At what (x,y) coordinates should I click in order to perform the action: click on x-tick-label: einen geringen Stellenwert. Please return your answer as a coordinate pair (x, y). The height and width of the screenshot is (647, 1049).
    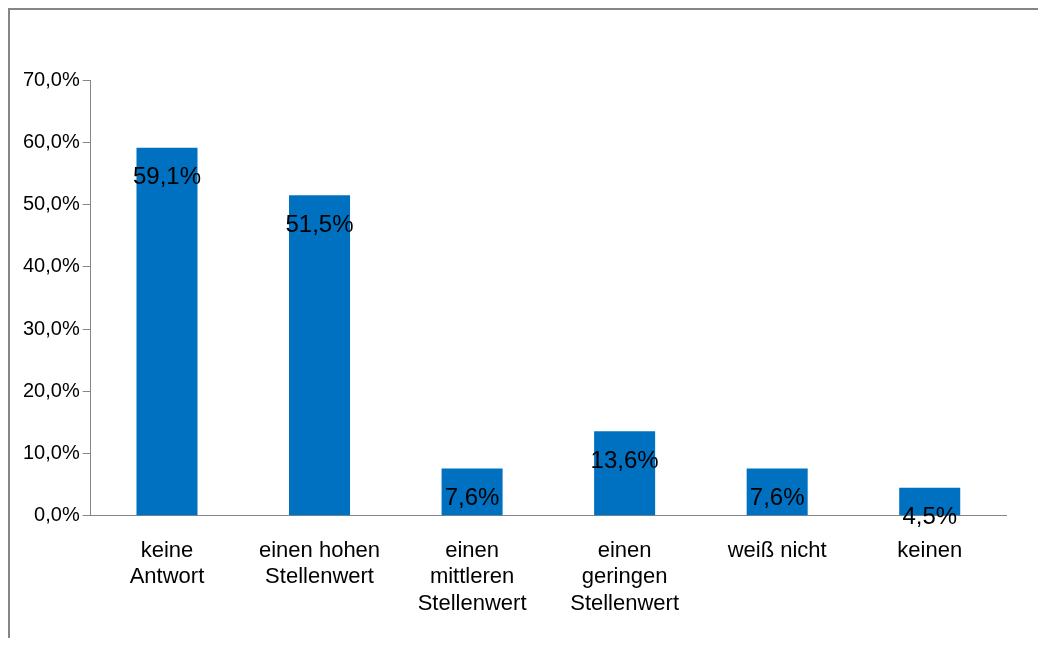
    Looking at the image, I should click on (625, 576).